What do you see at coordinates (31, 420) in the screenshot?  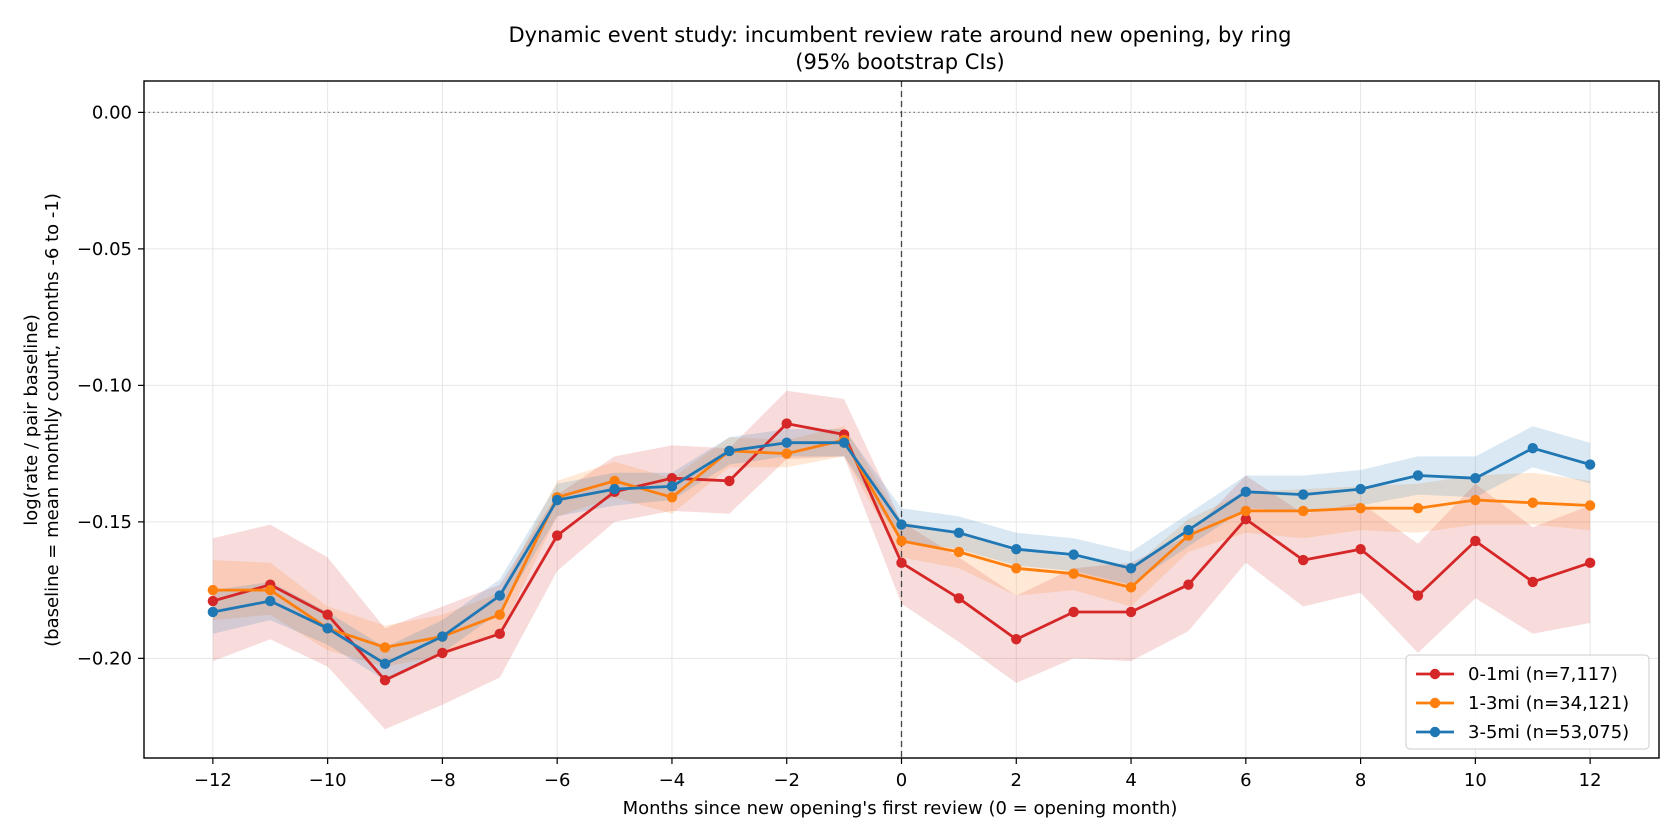 I see `y-axis-label-line1: log(rate / pair baseline)` at bounding box center [31, 420].